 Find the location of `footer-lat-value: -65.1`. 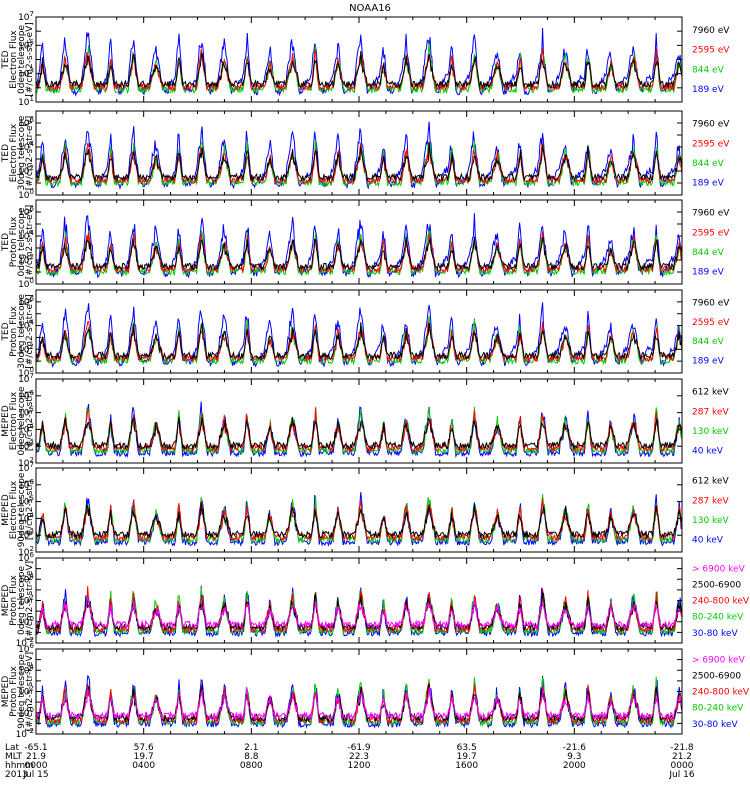

footer-lat-value: -65.1 is located at coordinates (35, 748).